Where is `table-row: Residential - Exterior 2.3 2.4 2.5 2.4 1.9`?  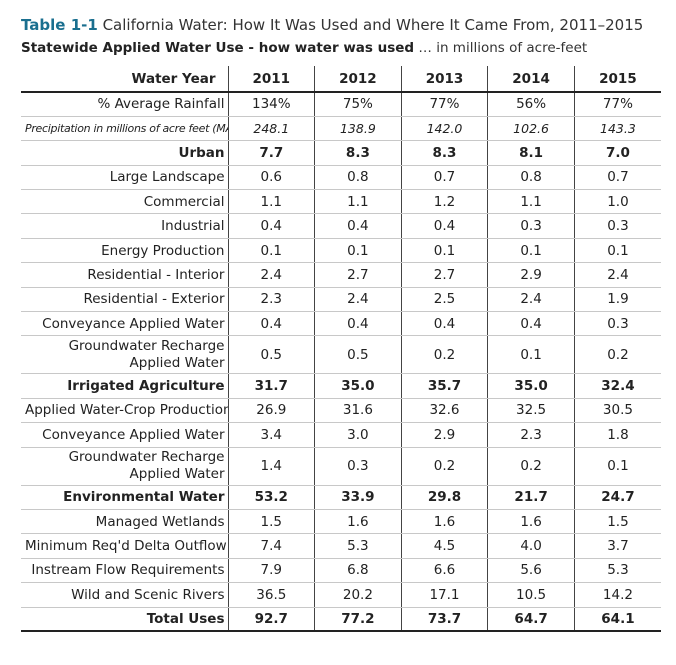
table-row: Residential - Exterior 2.3 2.4 2.5 2.4 1.9 is located at coordinates (341, 300).